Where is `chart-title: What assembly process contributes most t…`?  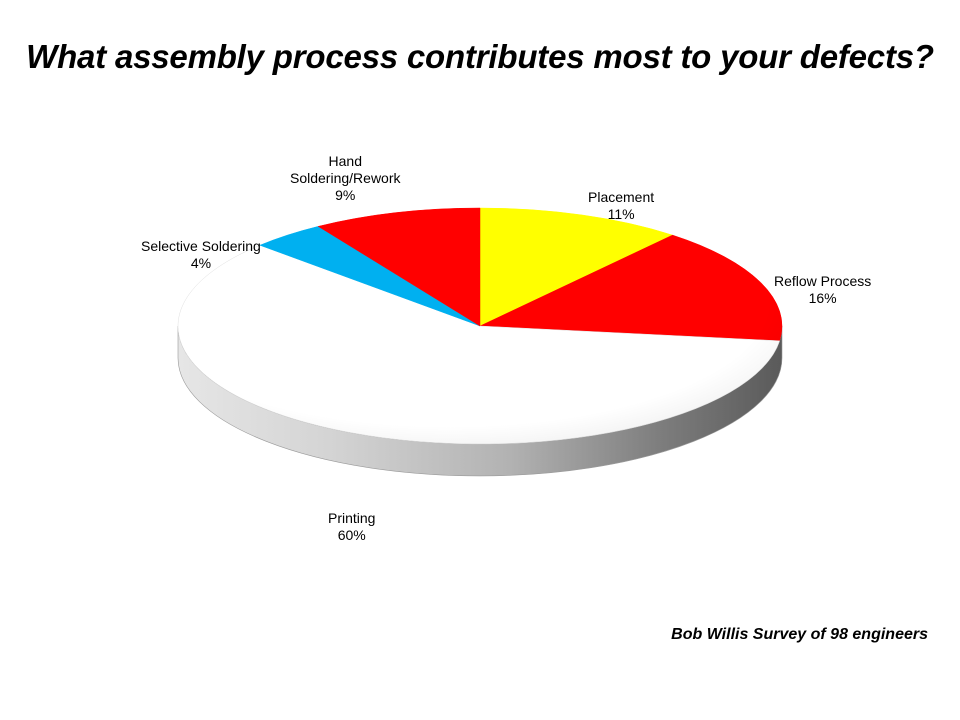 chart-title: What assembly process contributes most t… is located at coordinates (480, 56).